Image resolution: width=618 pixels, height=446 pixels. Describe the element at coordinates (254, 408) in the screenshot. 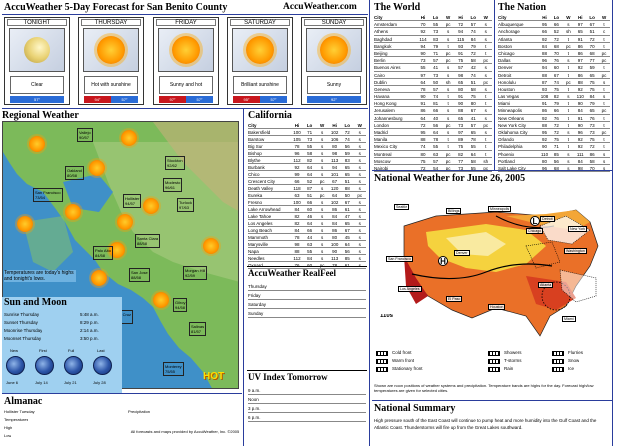

I see `table-cell: 3 p.m.` at that location.